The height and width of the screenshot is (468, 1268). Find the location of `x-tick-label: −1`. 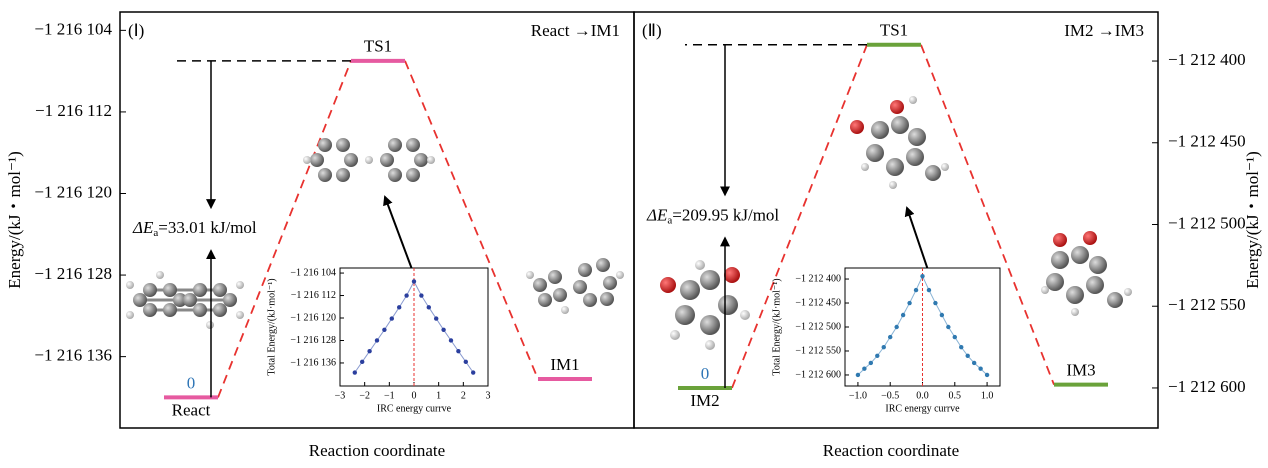

x-tick-label: −1 is located at coordinates (389, 395).